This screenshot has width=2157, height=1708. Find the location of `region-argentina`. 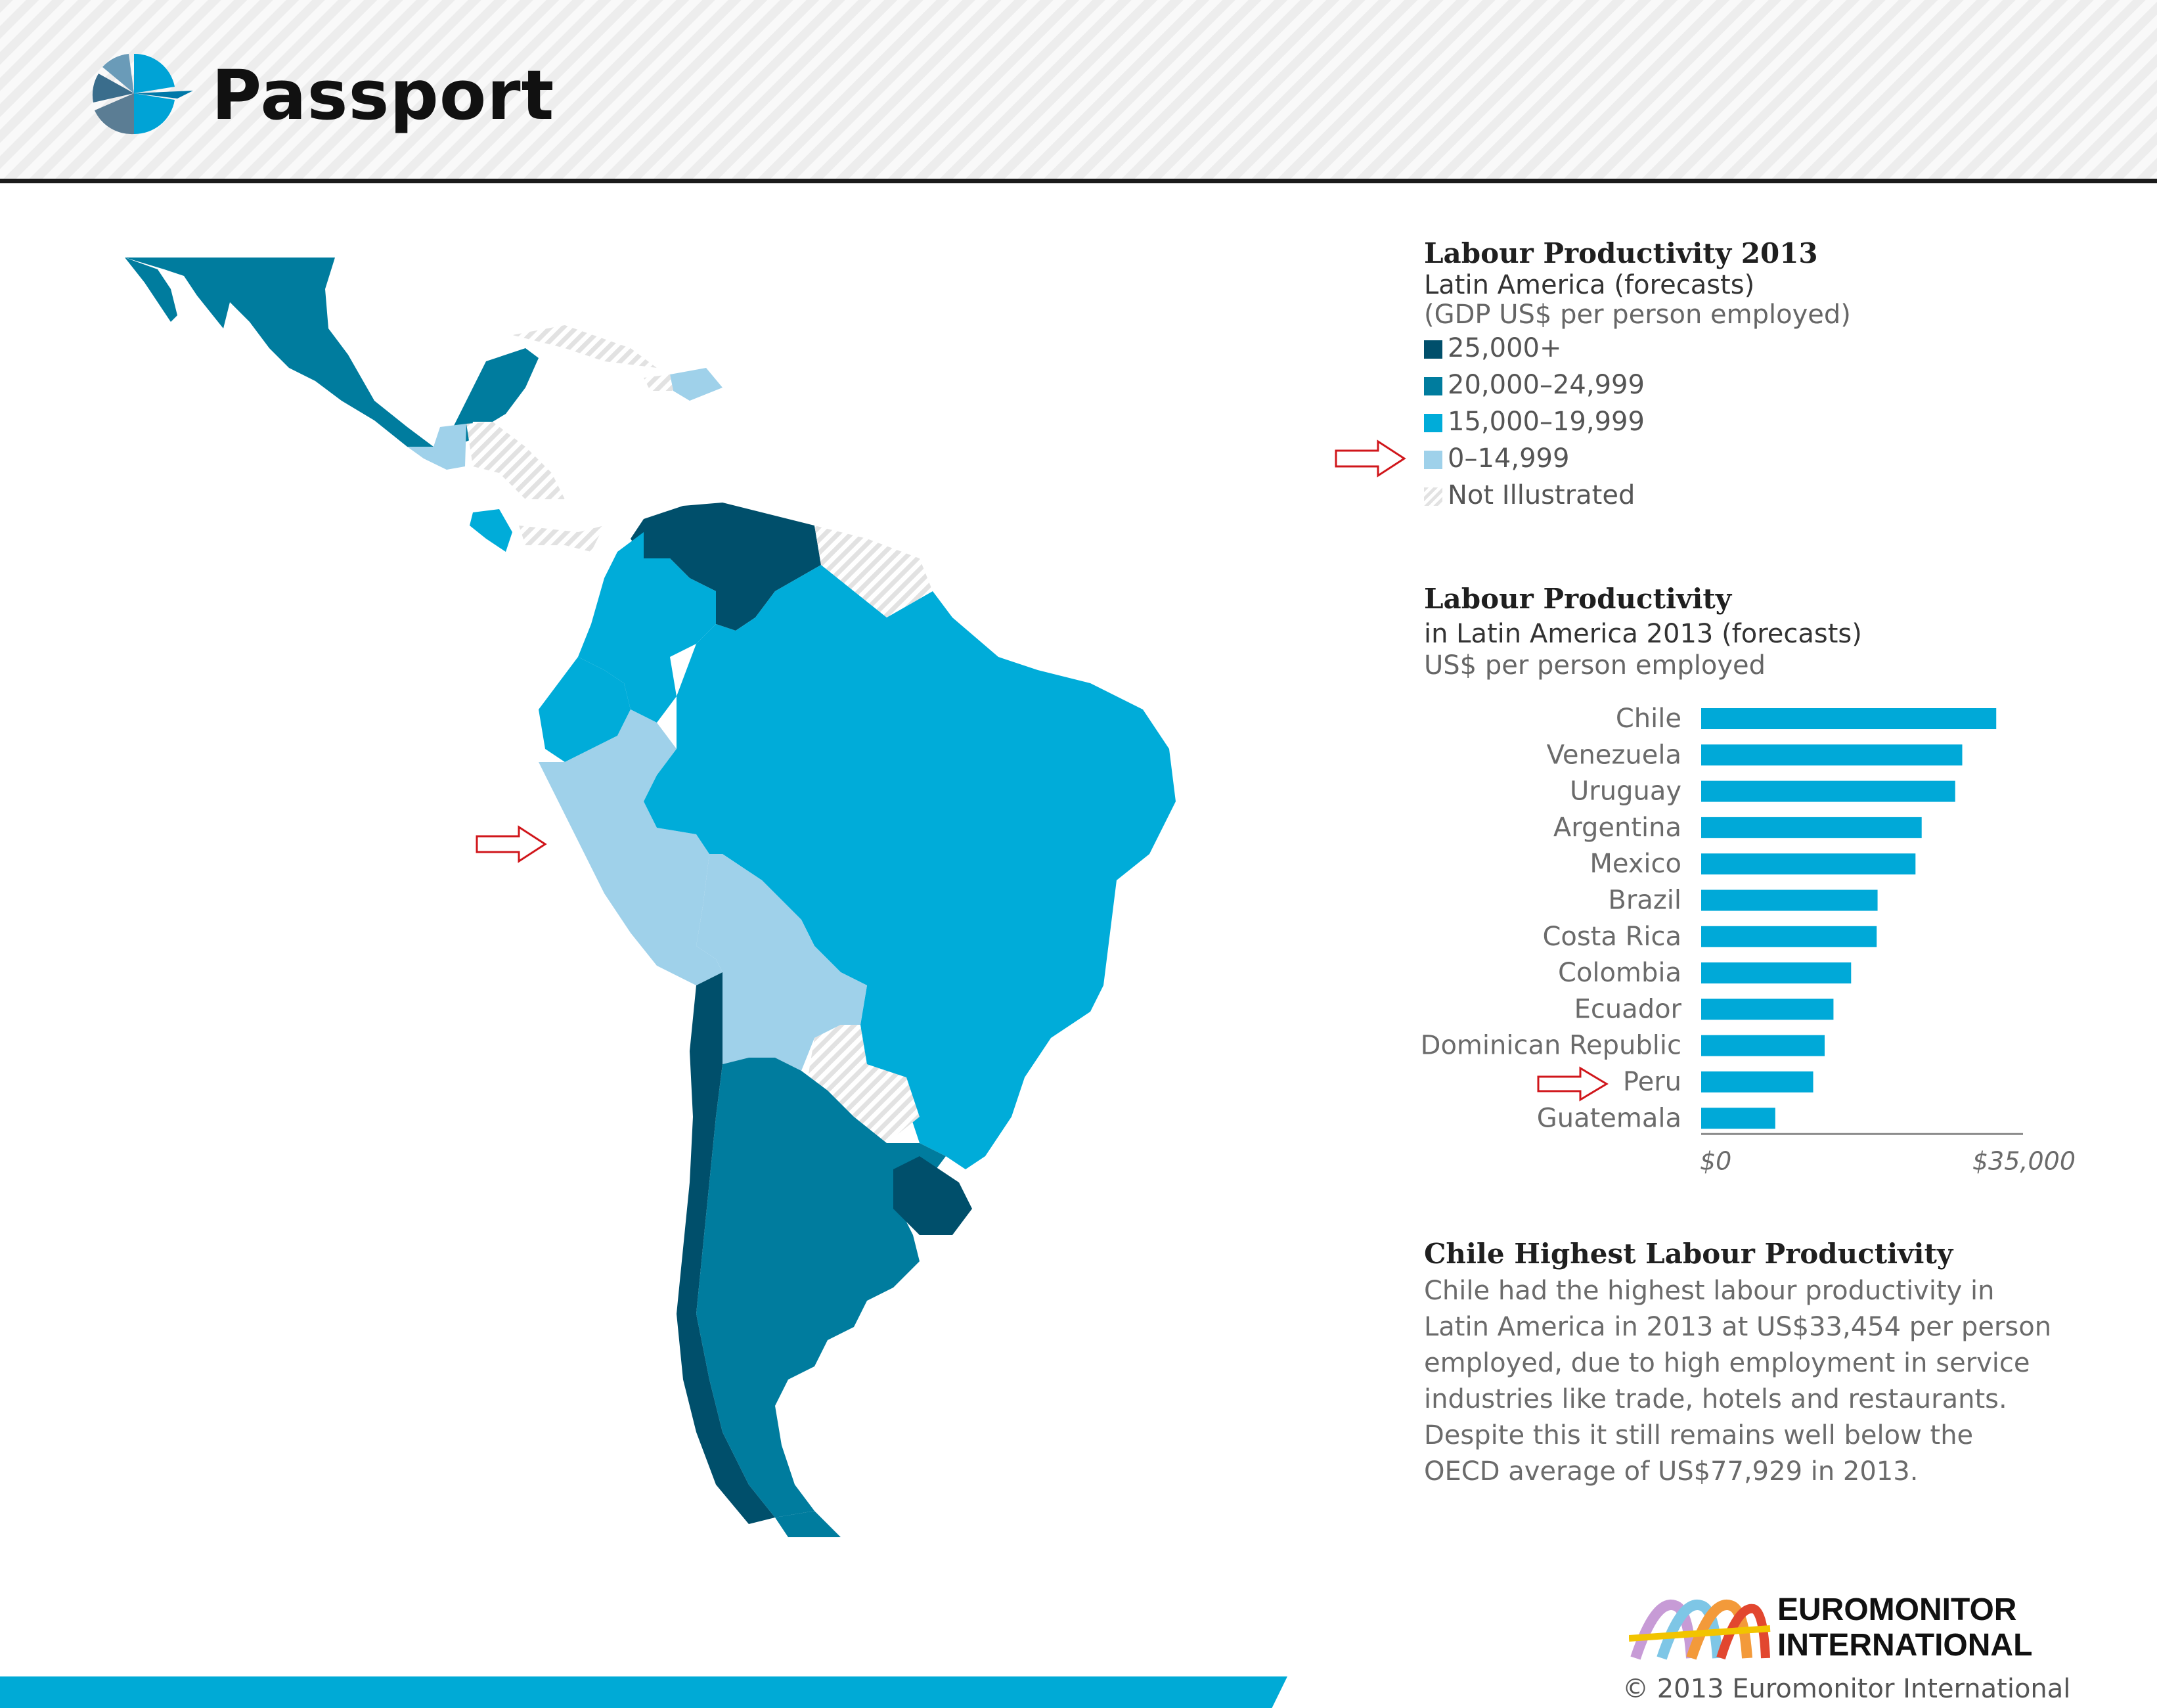

region-argentina is located at coordinates (821, 1287).